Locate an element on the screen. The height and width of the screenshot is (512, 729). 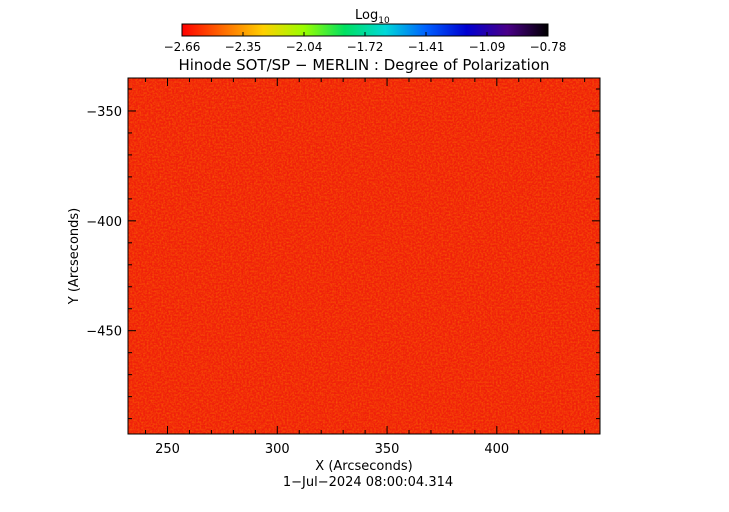
y-tick-label: −400 is located at coordinates (104, 222).